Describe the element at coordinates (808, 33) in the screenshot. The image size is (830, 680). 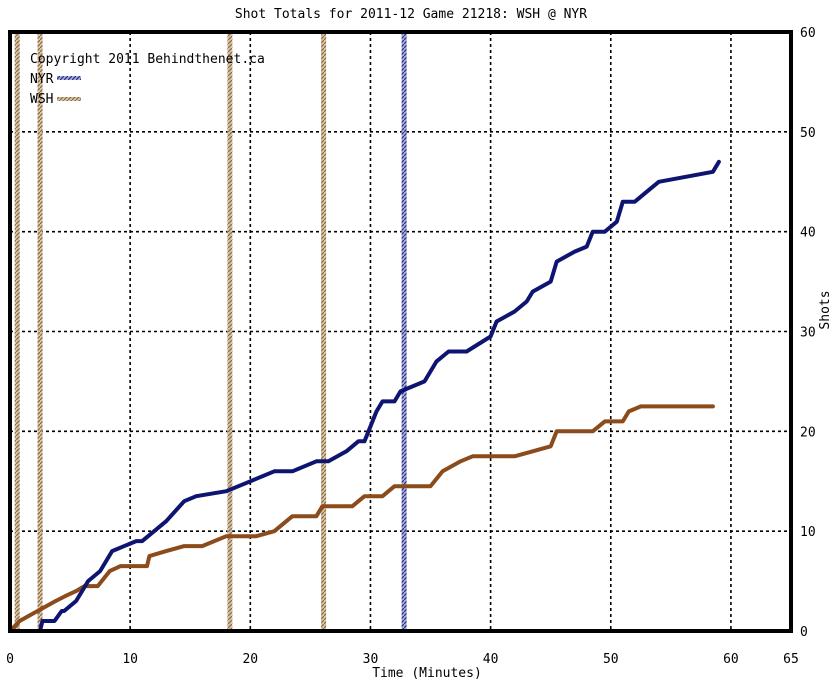
I see `y-tick-label: 60` at that location.